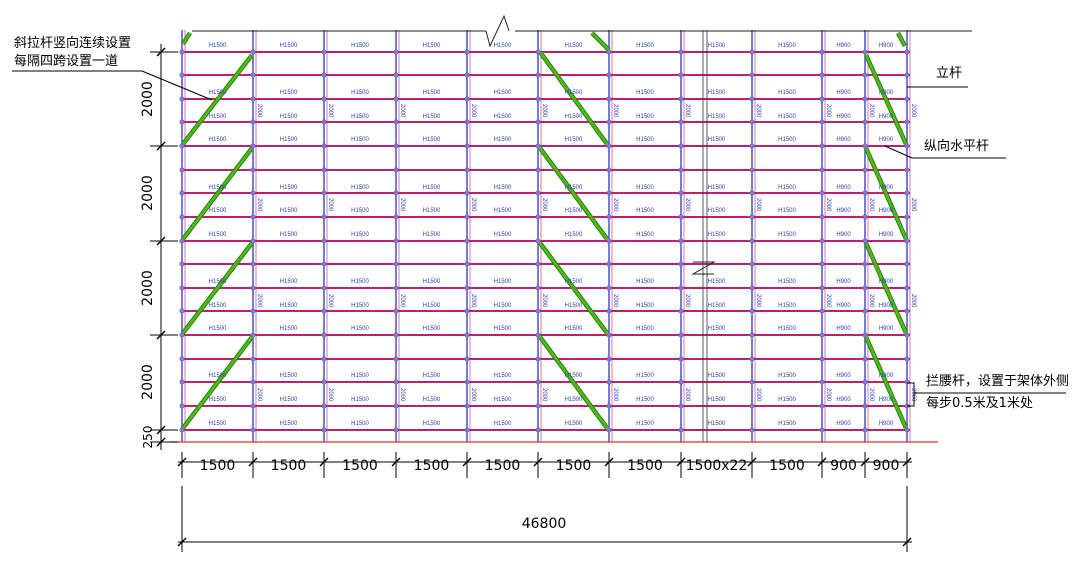  What do you see at coordinates (717, 466) in the screenshot?
I see `bay-dimension-text: 1500x22` at bounding box center [717, 466].